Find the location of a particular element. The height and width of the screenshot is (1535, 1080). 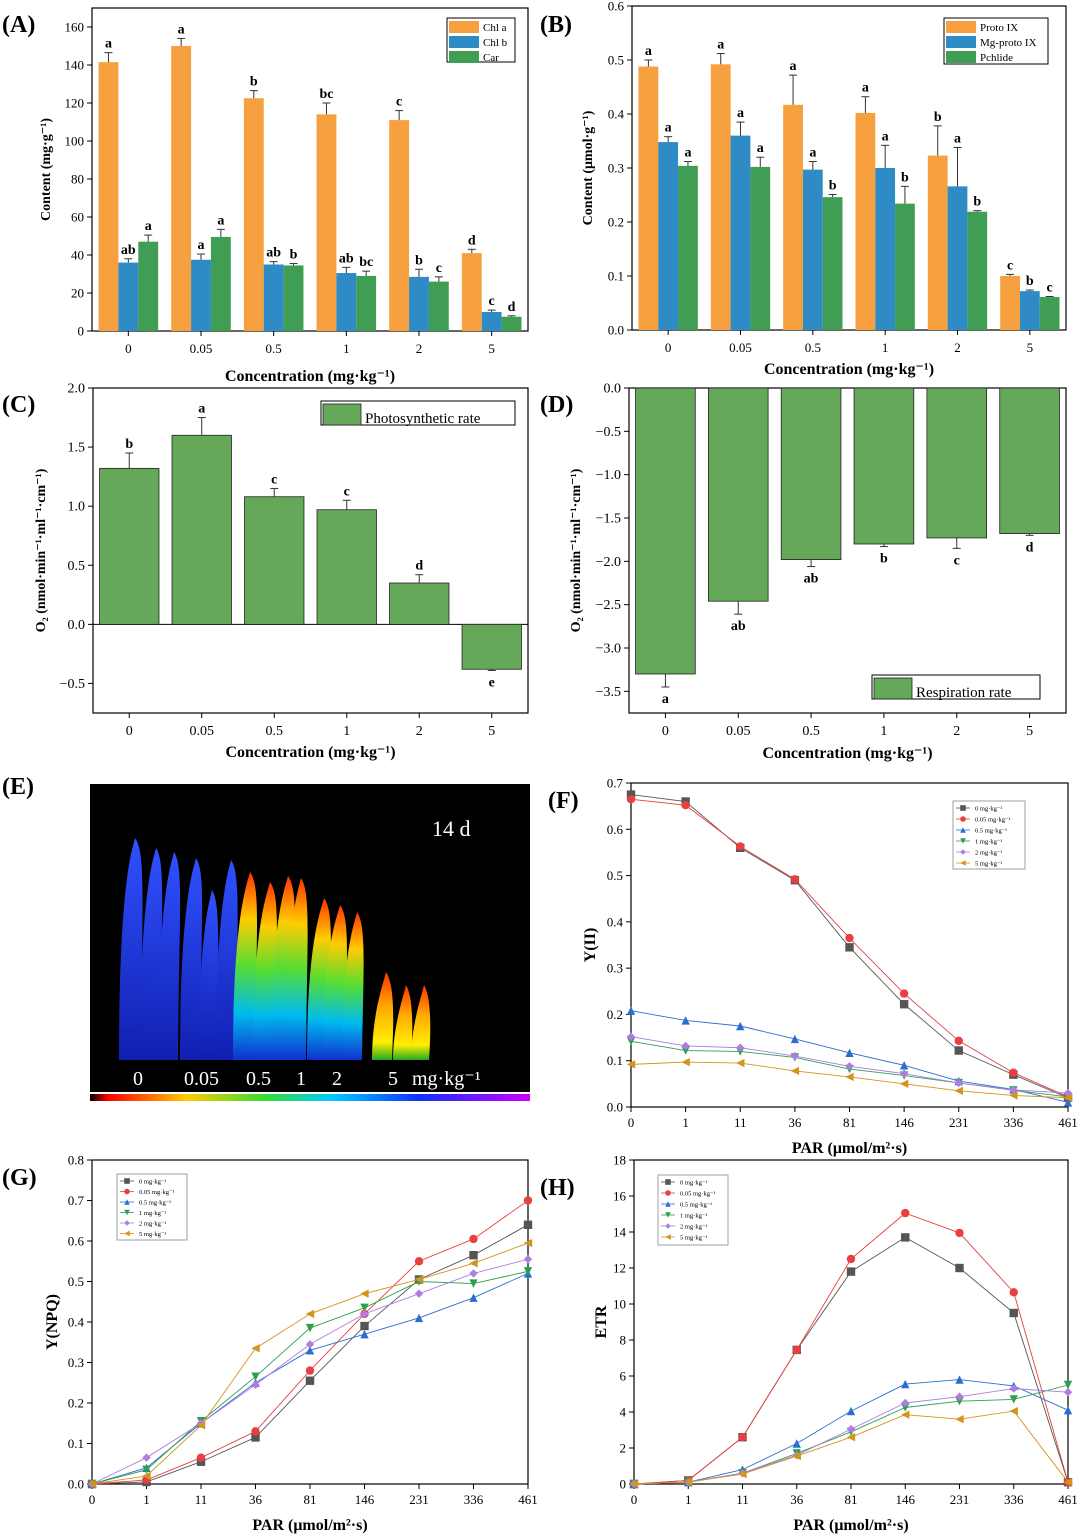

y-tick-label: 0.6 is located at coordinates (616, 7).